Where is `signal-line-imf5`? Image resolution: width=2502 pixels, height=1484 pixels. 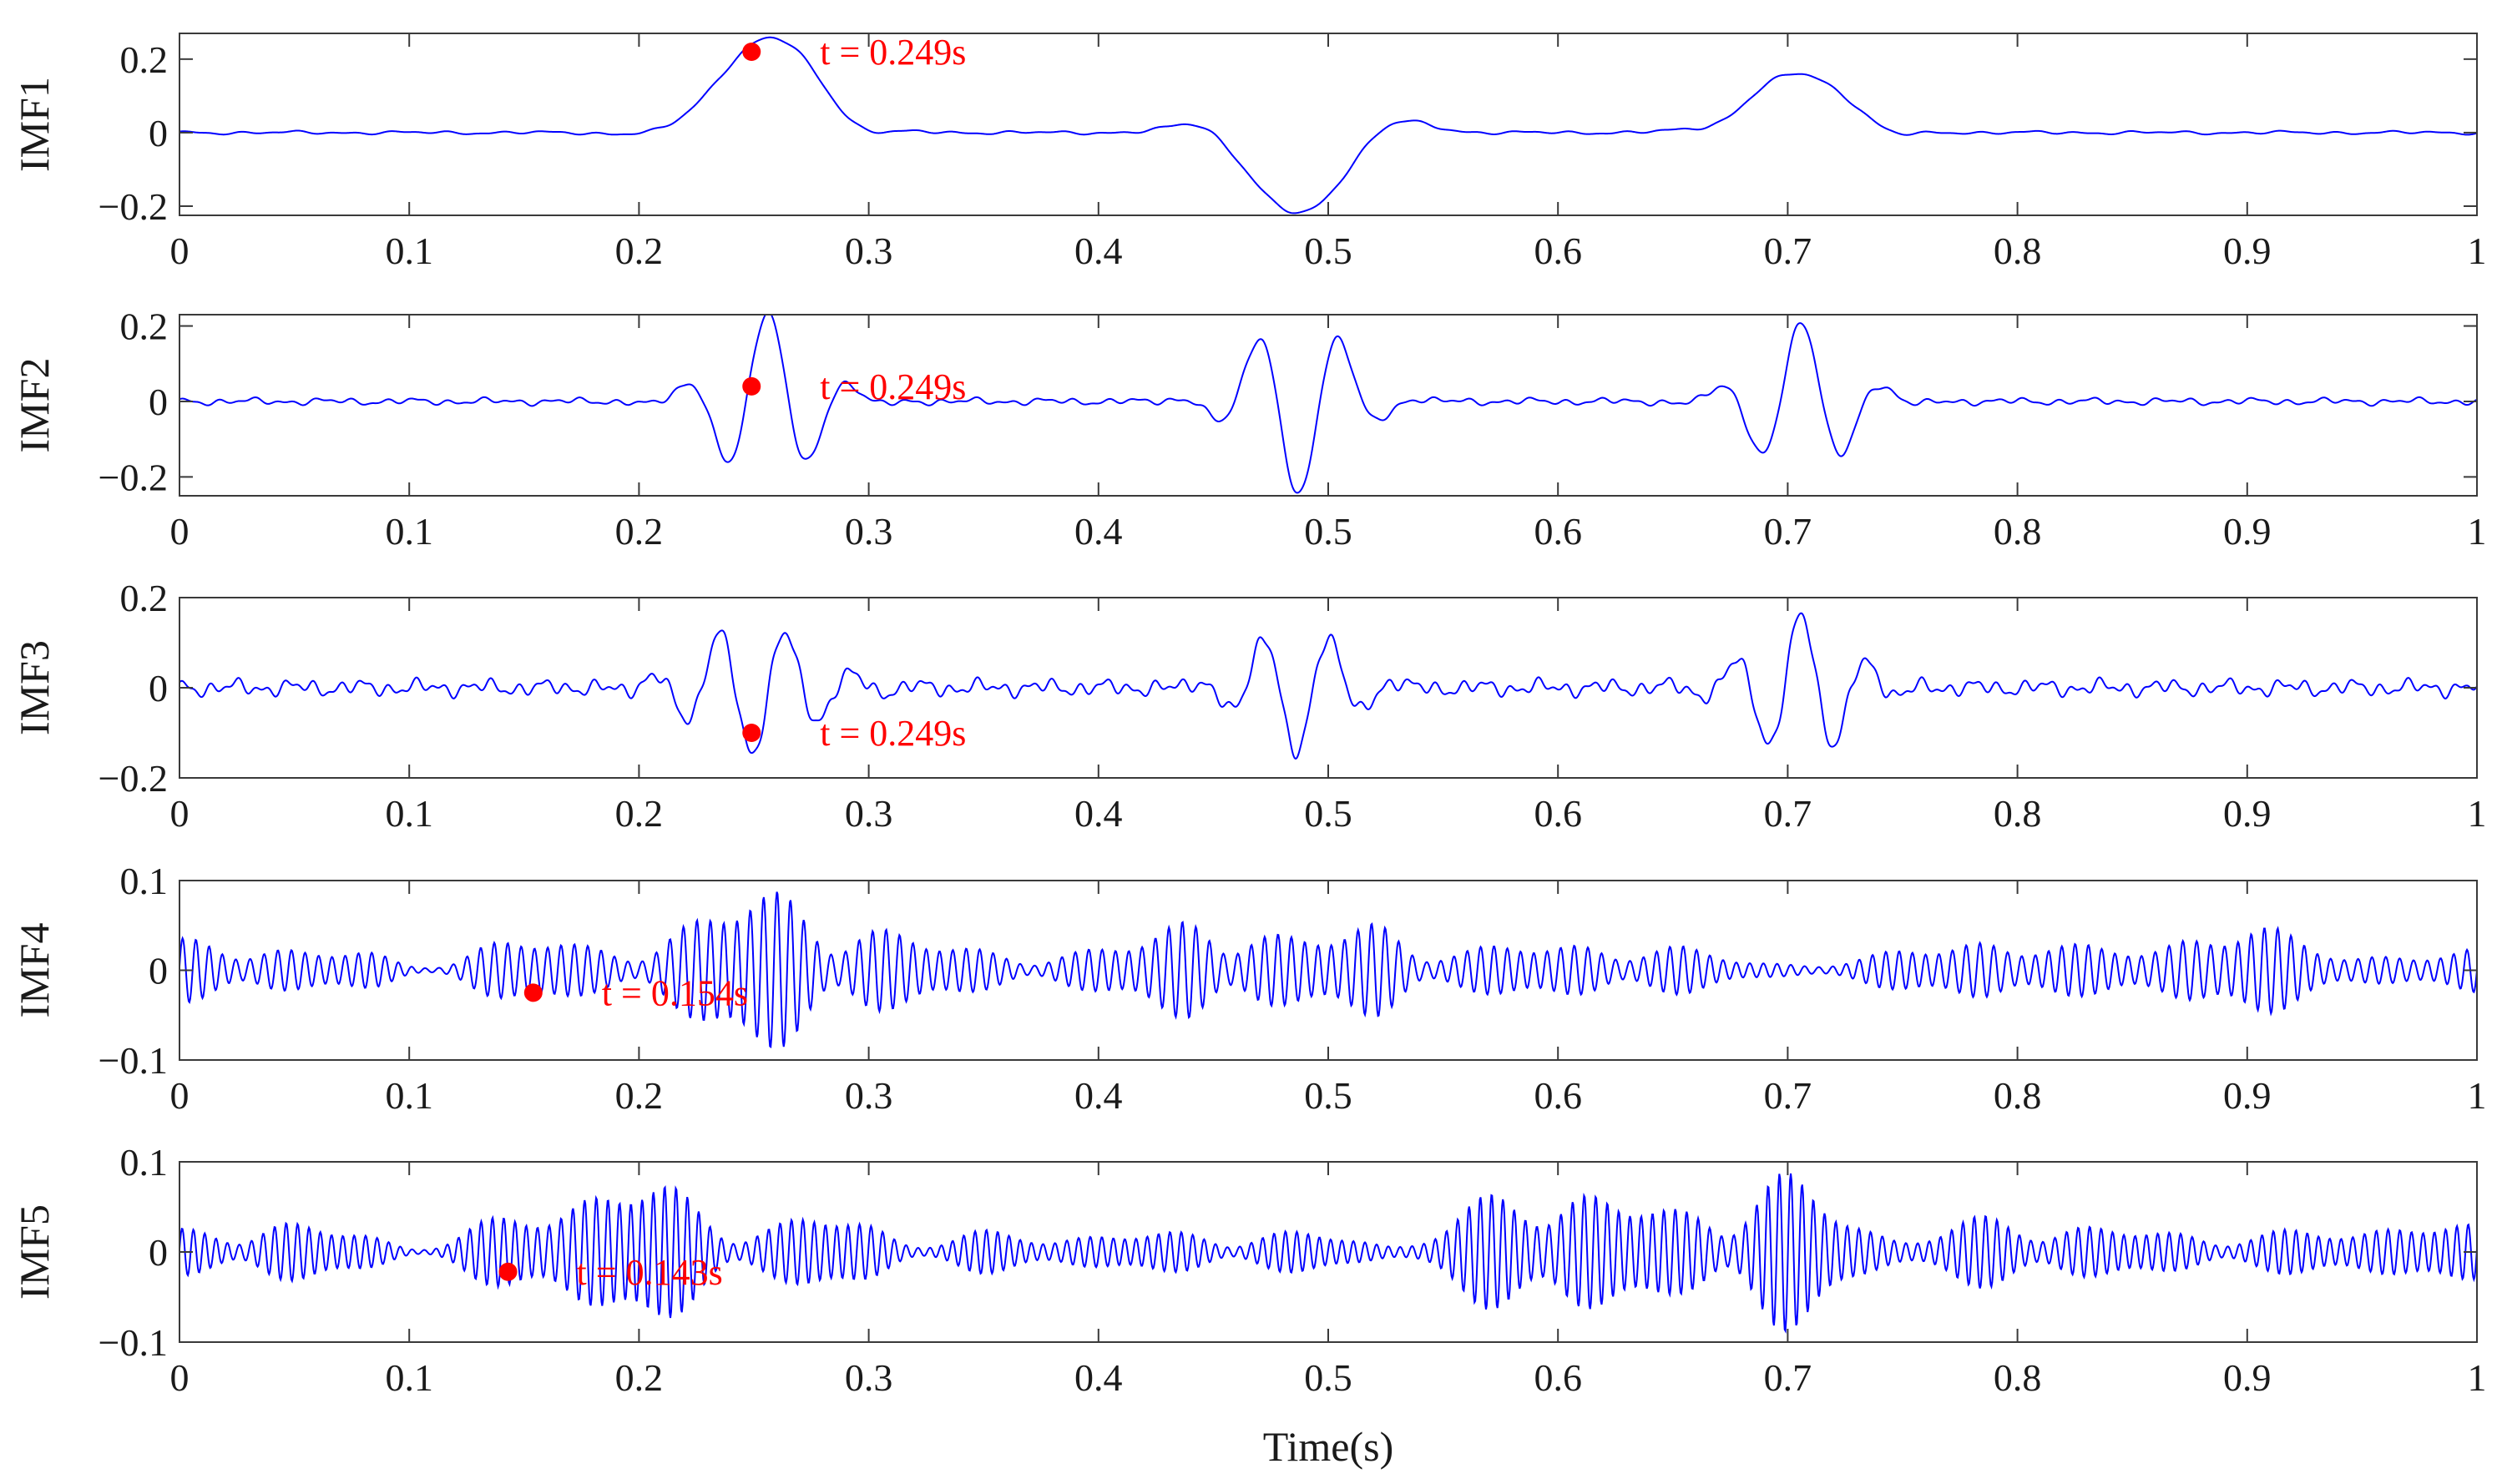 signal-line-imf5 is located at coordinates (1328, 1253).